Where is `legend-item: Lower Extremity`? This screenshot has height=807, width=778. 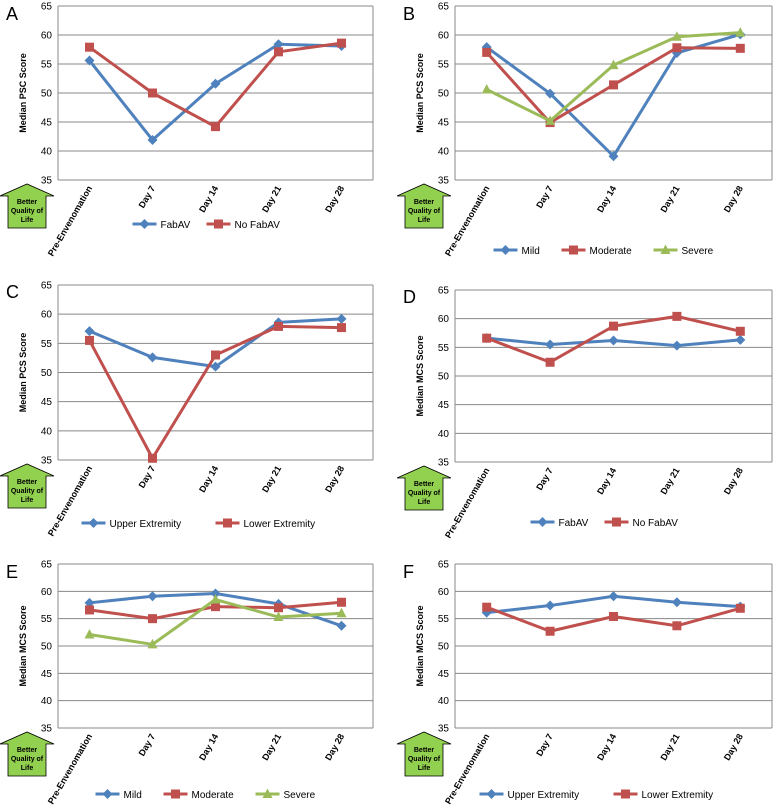 legend-item: Lower Extremity is located at coordinates (663, 795).